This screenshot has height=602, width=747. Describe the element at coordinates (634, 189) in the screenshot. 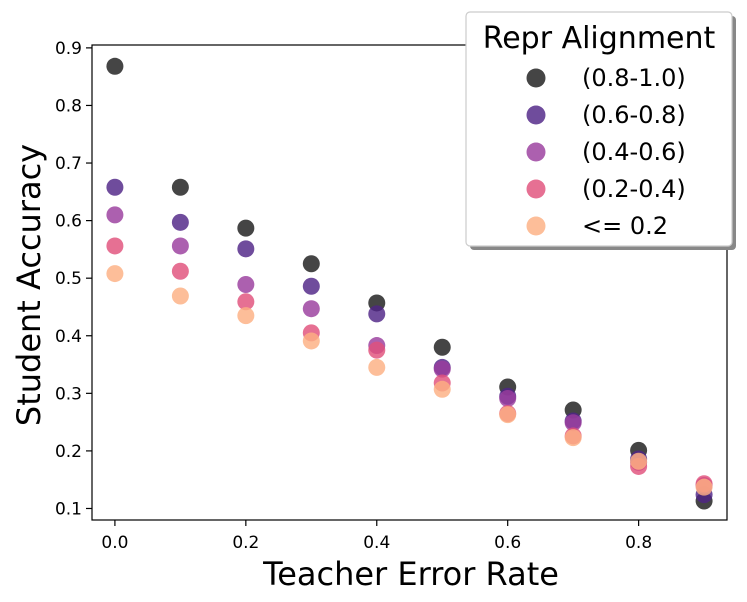

I see `legend-label: (0.2-0.4)` at that location.